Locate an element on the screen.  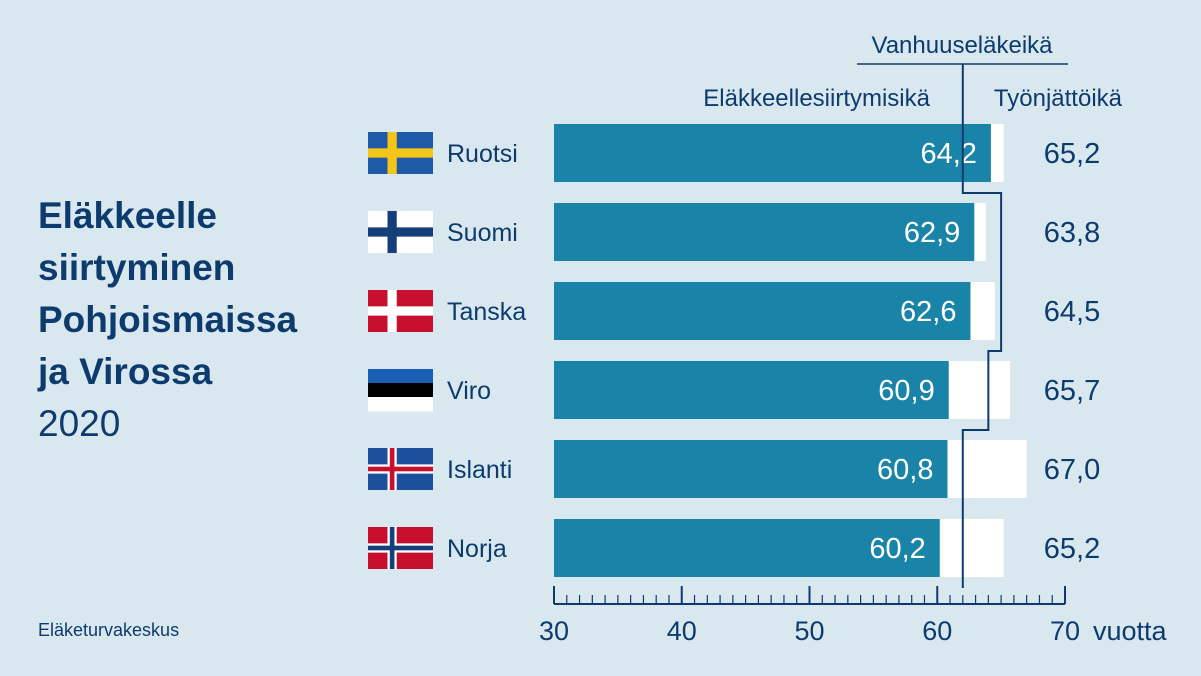
sweden-flag is located at coordinates (400, 153).